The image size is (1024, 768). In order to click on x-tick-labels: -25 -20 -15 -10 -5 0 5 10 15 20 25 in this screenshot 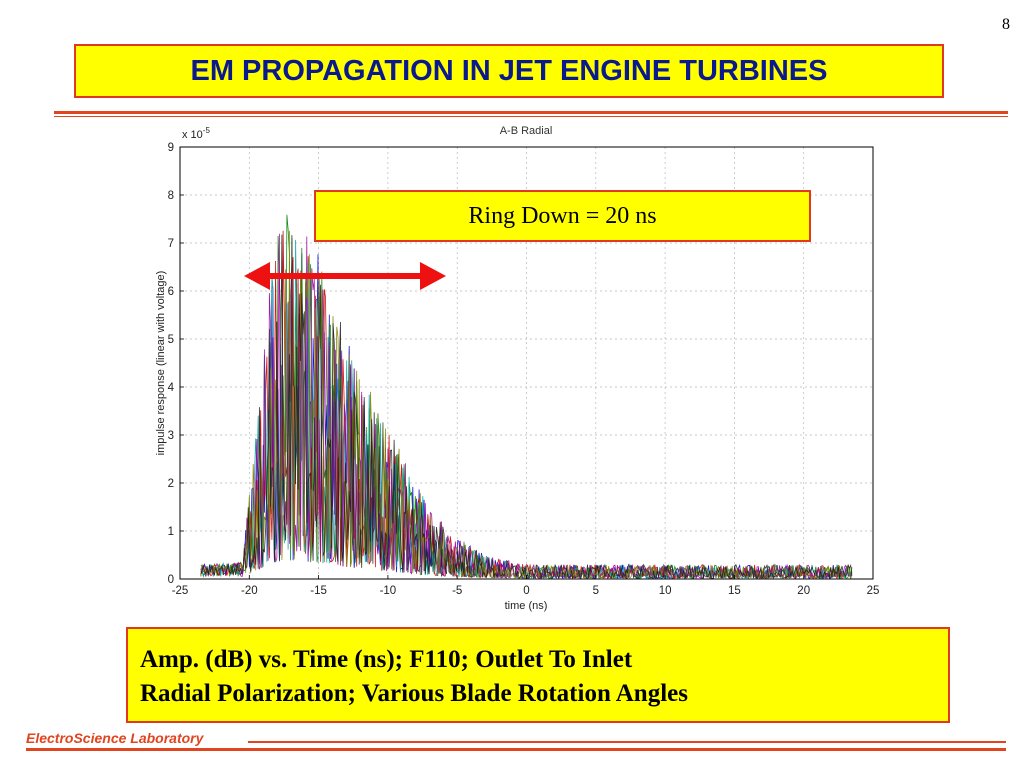, I will do `click(526, 586)`.